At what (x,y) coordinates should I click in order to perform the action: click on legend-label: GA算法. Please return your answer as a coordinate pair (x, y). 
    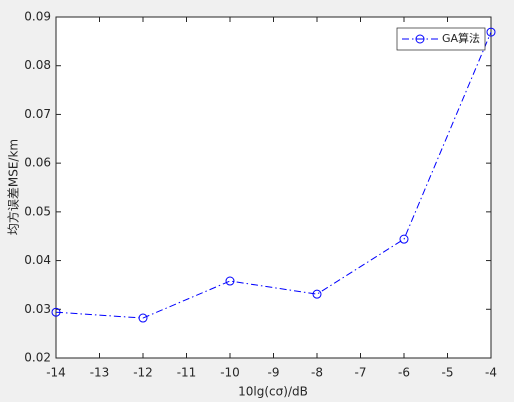
    Looking at the image, I should click on (461, 38).